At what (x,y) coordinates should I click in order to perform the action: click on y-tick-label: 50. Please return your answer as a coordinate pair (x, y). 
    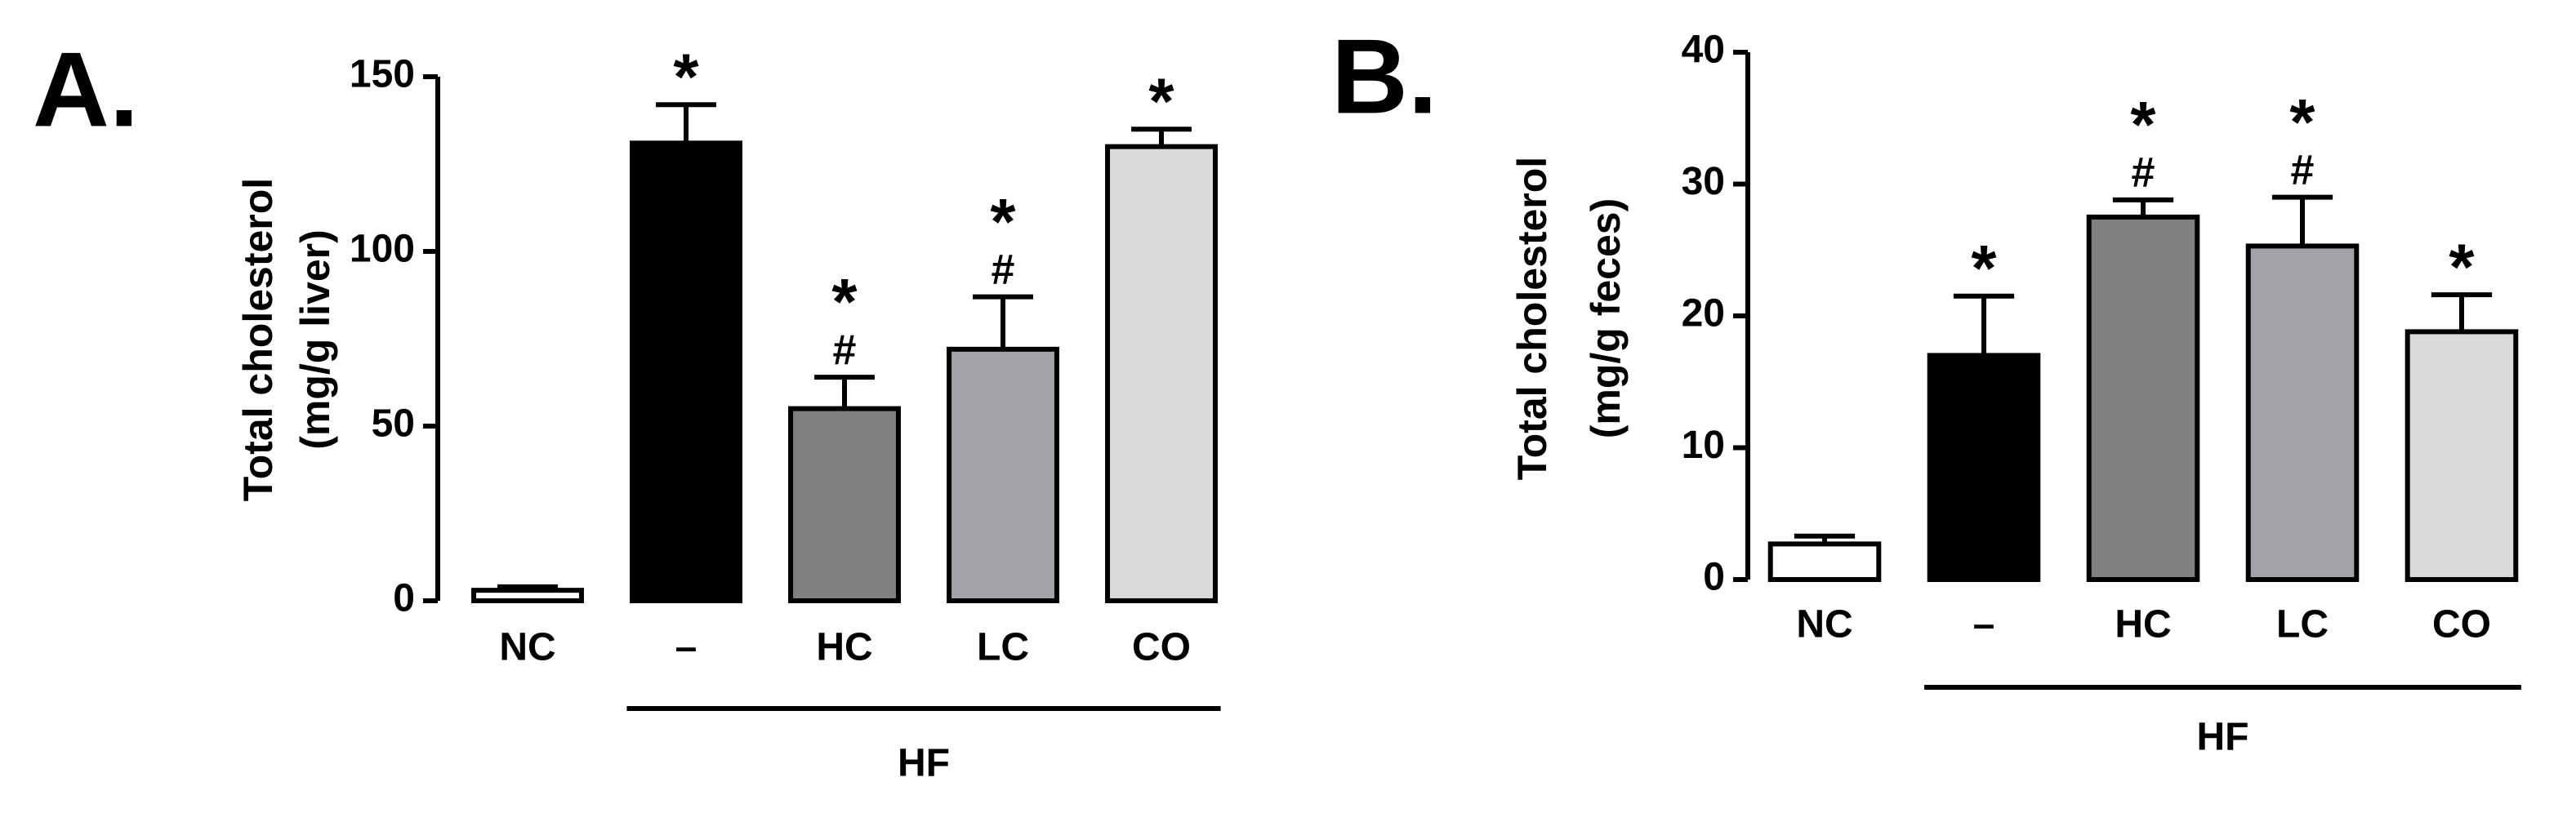
    Looking at the image, I should click on (393, 424).